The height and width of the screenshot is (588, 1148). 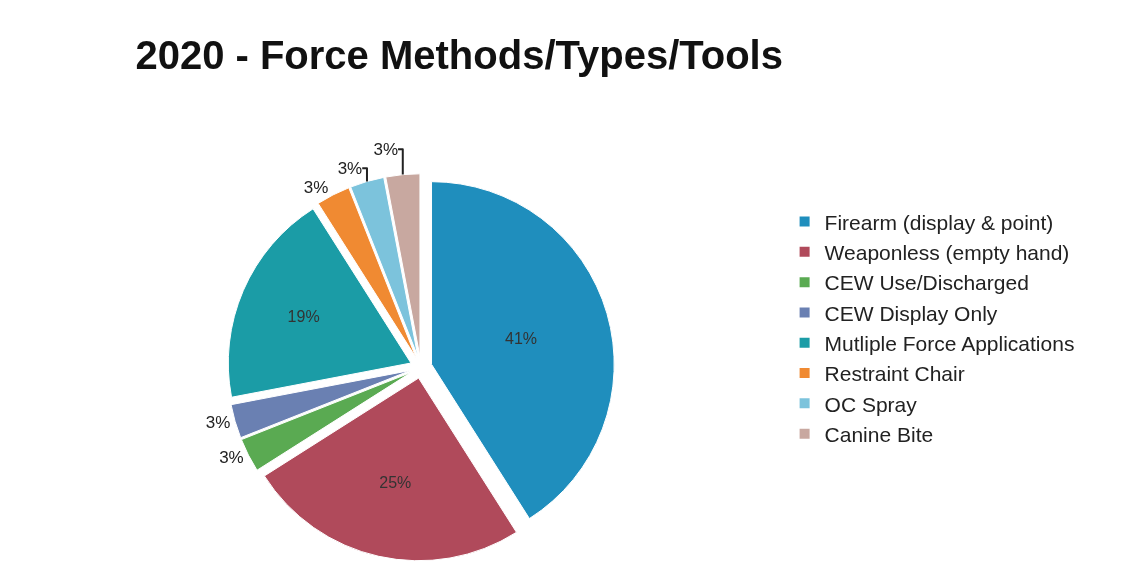 I want to click on legend-label: Restraint Chair, so click(x=894, y=374).